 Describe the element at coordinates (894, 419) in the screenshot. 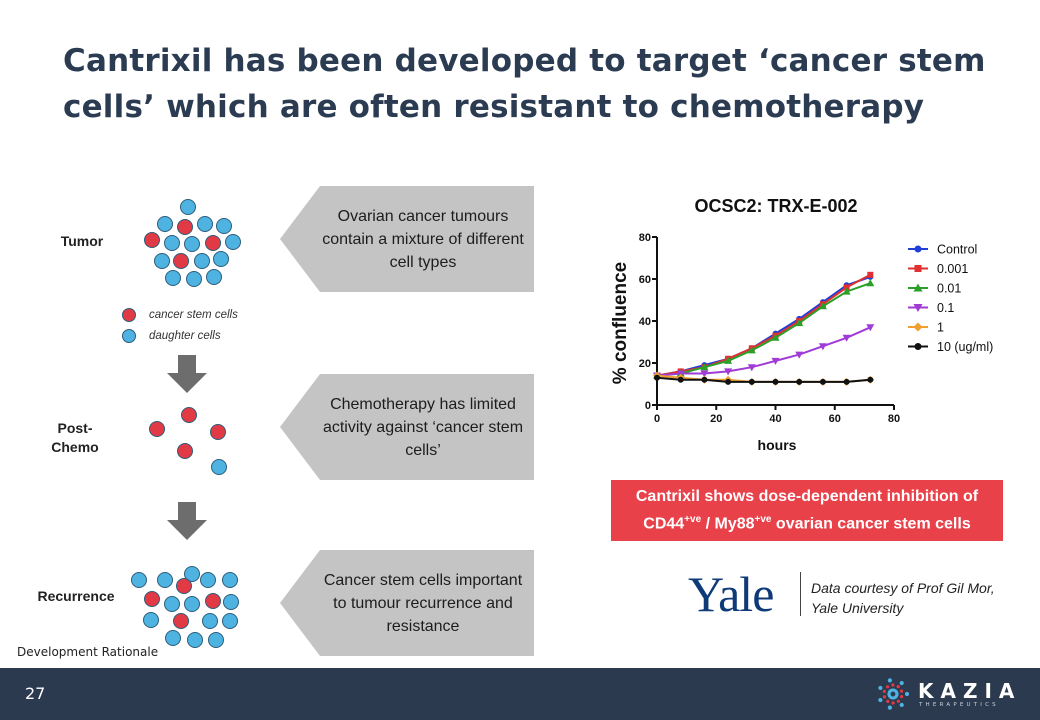

I see `x-tick-label: 80` at that location.